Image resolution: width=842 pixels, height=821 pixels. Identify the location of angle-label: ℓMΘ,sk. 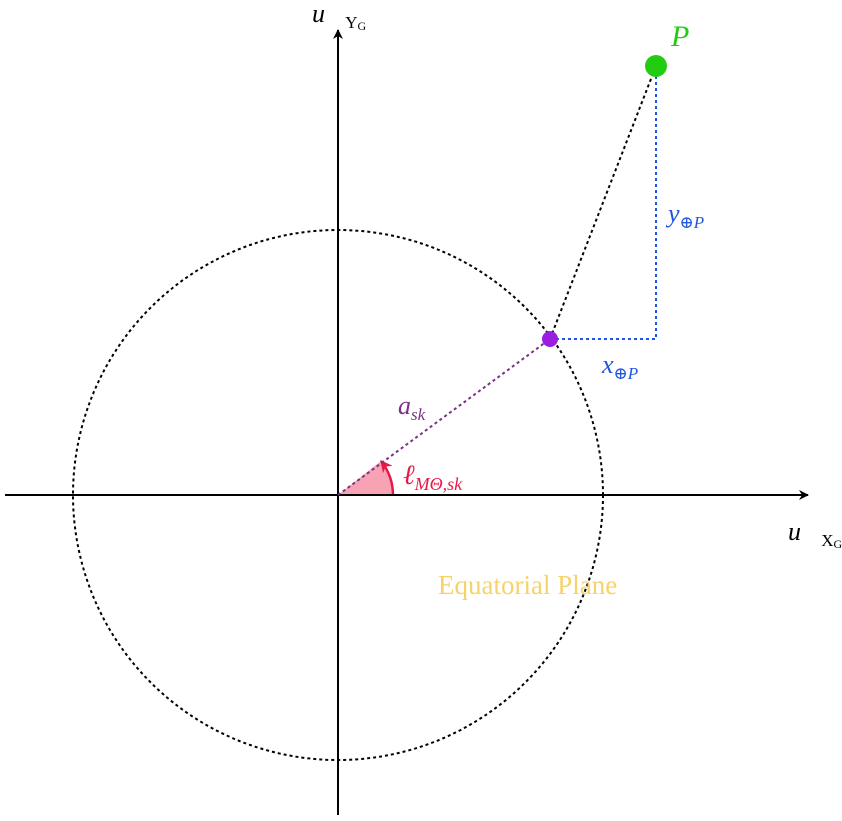
(433, 477).